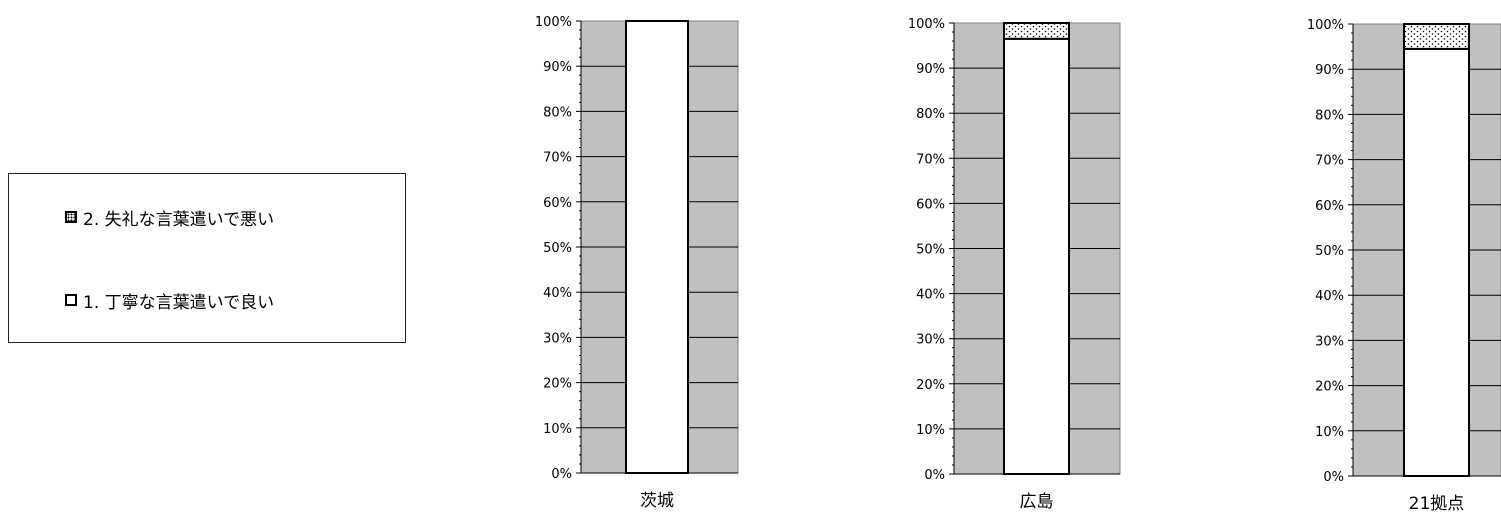 The image size is (1501, 517). Describe the element at coordinates (657, 501) in the screenshot. I see `category-label: 茨城` at that location.